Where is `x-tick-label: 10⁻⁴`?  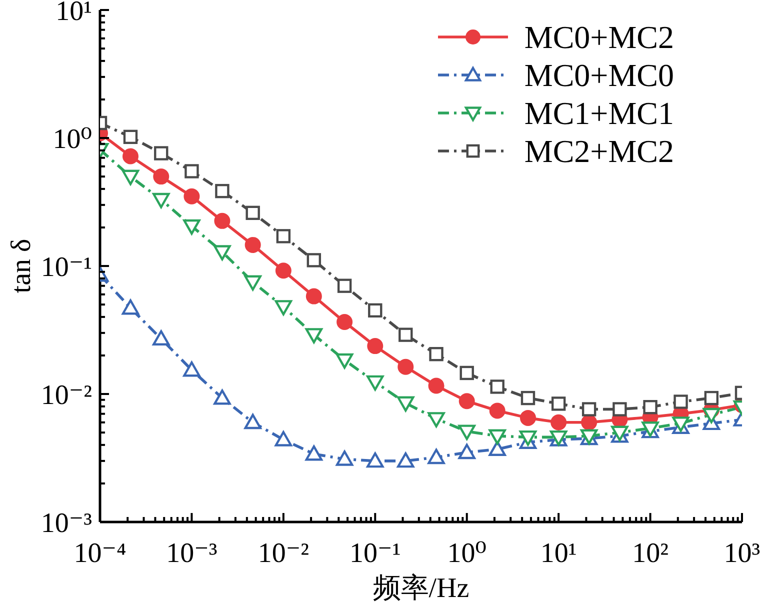 x-tick-label: 10⁻⁴ is located at coordinates (100, 553).